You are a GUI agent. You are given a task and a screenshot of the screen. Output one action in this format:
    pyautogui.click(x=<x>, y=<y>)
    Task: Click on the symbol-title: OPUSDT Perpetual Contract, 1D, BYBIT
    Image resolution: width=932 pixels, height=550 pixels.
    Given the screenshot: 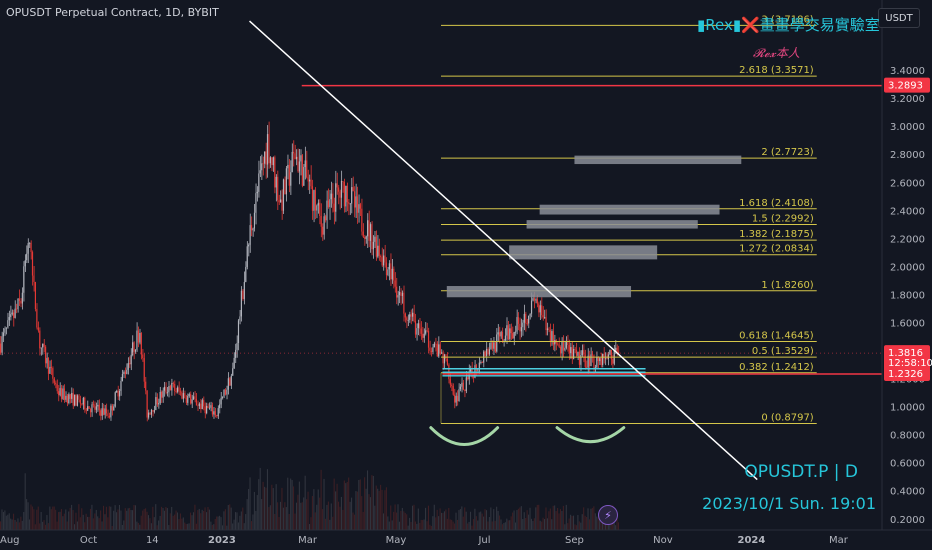 What is the action you would take?
    pyautogui.click(x=112, y=12)
    